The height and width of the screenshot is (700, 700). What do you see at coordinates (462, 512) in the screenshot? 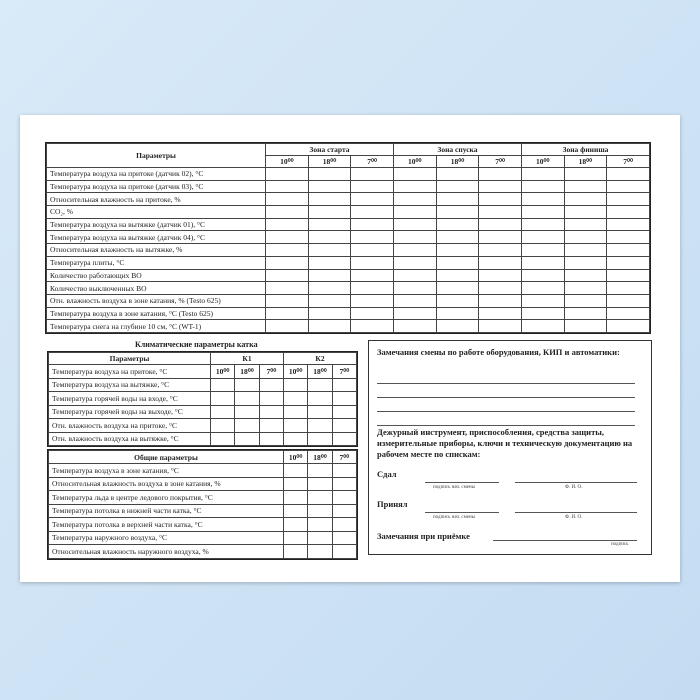
I see `received-signature-line` at bounding box center [462, 512].